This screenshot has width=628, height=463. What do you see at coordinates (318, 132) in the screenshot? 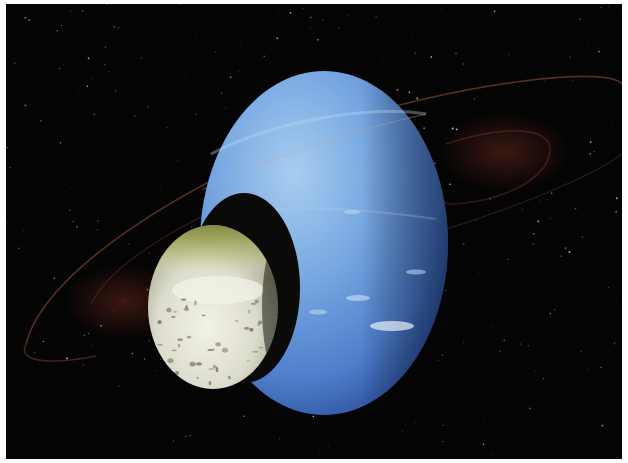
I see `neptune-band-upper` at bounding box center [318, 132].